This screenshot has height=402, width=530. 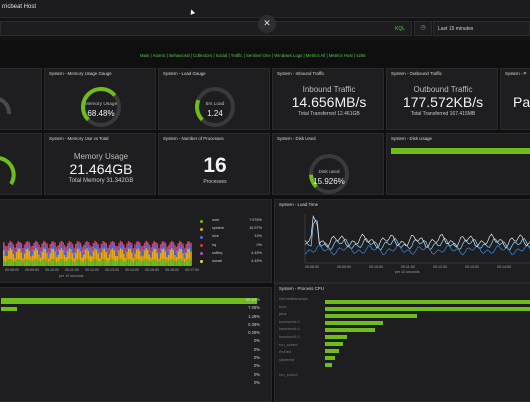 I want to click on calendar-icon: ◷, so click(x=423, y=28).